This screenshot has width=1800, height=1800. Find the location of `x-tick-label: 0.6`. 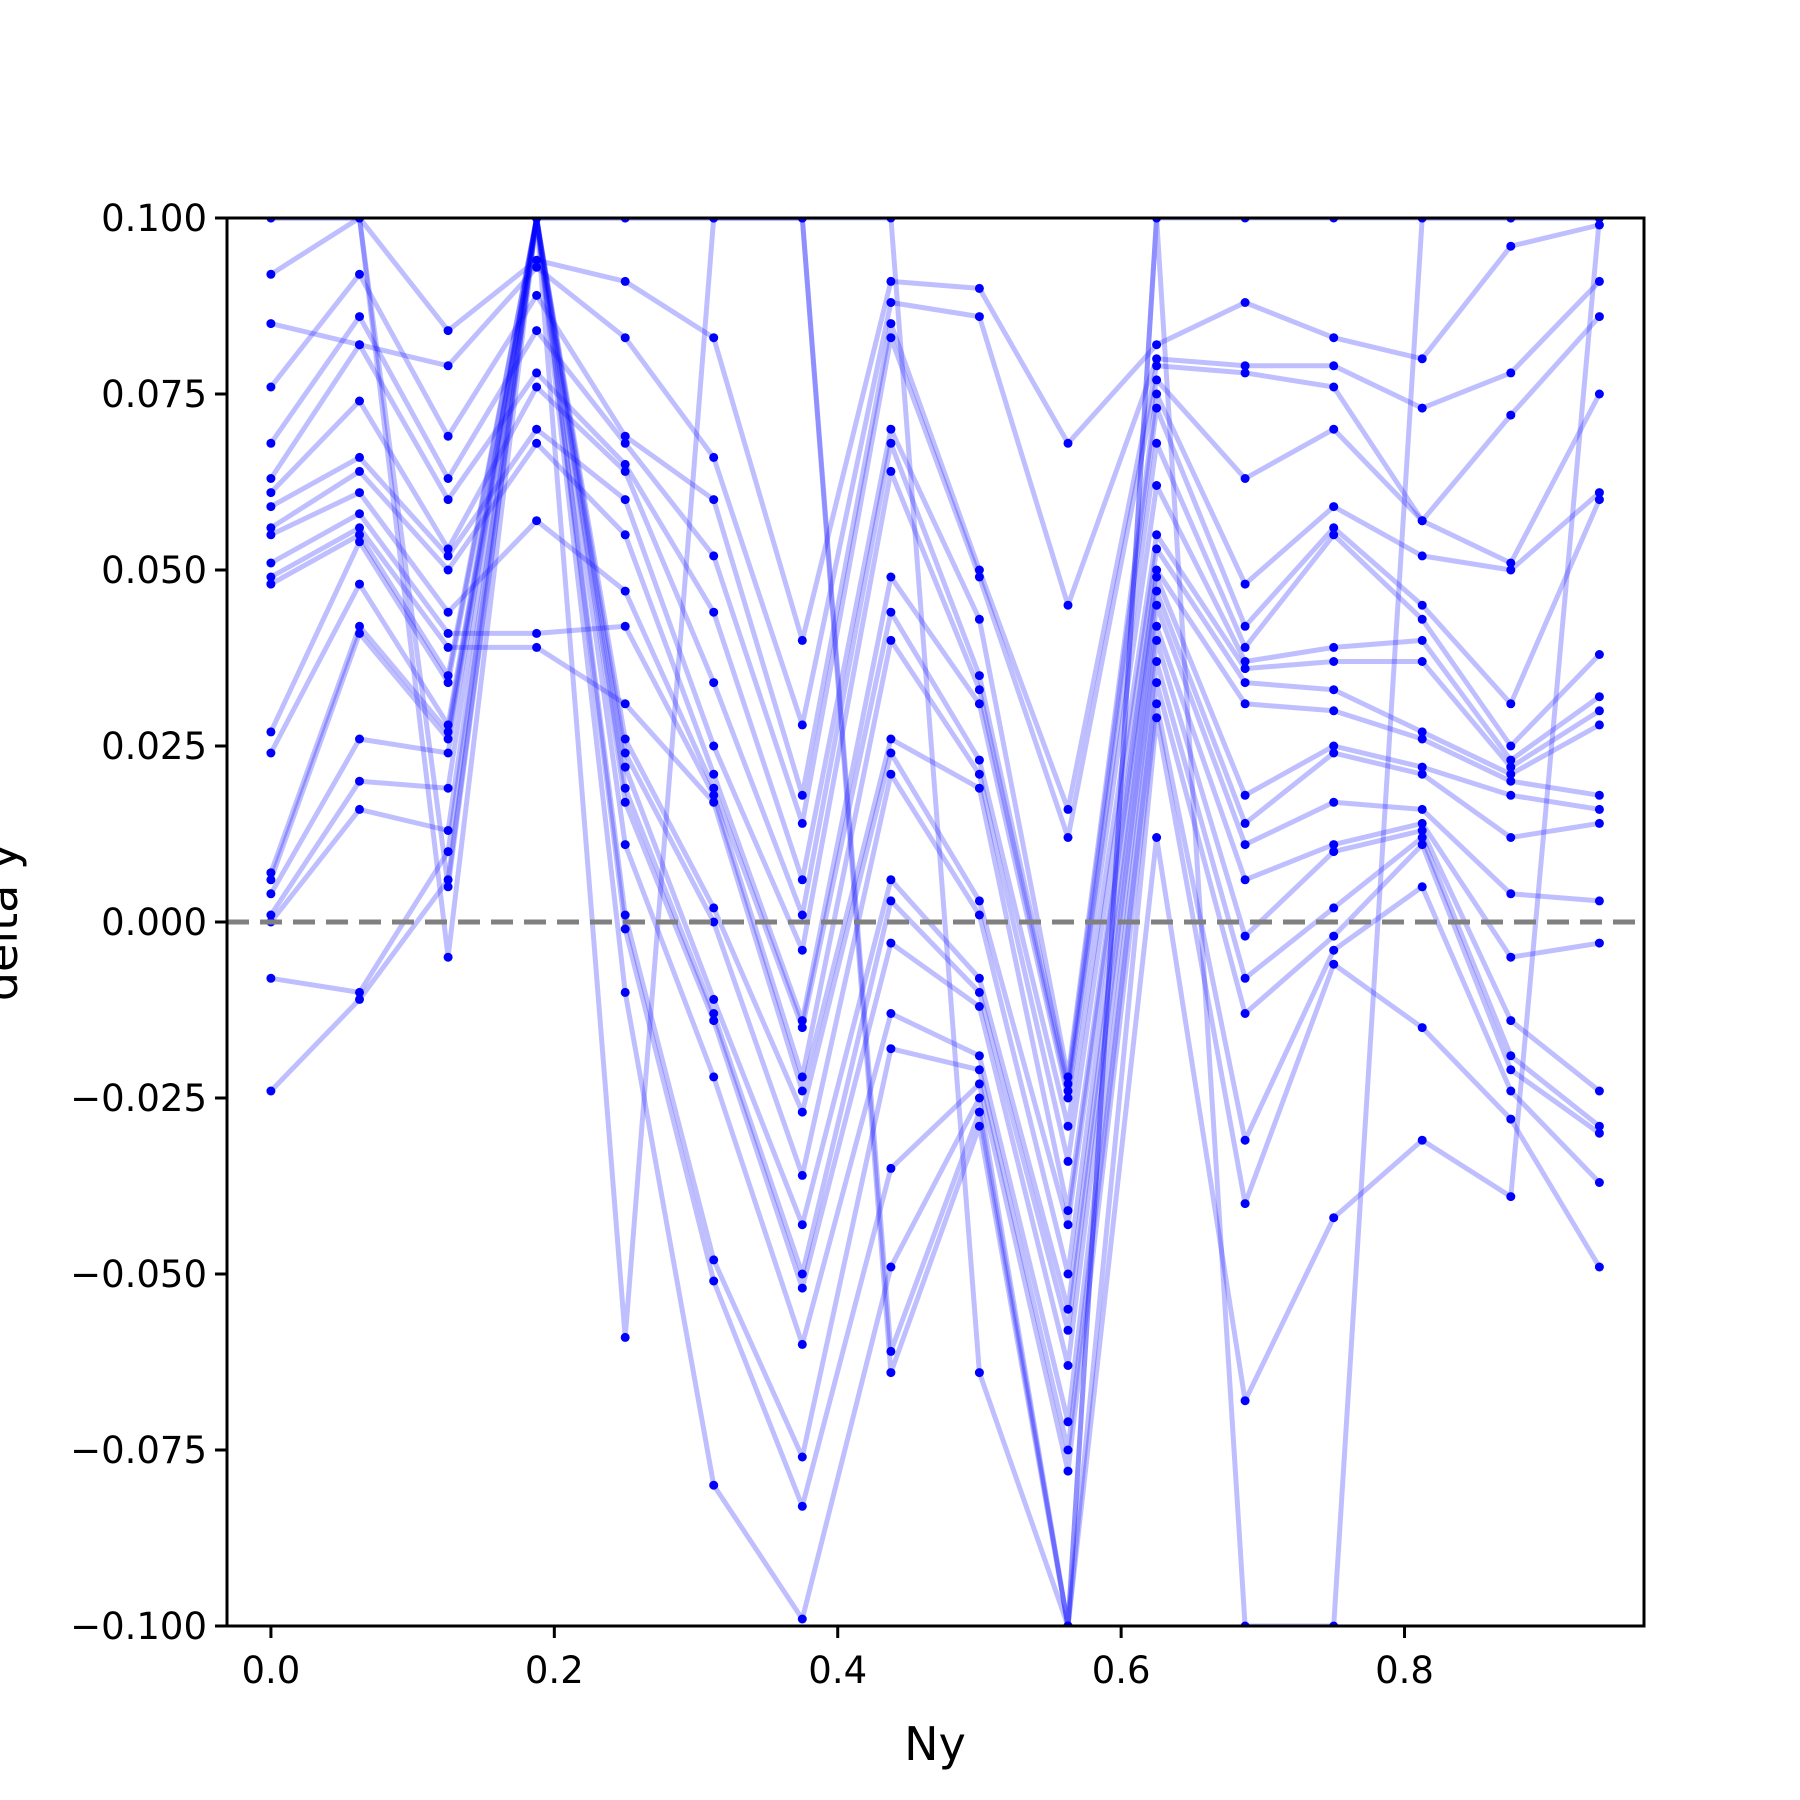

x-tick-label: 0.6 is located at coordinates (1121, 1670).